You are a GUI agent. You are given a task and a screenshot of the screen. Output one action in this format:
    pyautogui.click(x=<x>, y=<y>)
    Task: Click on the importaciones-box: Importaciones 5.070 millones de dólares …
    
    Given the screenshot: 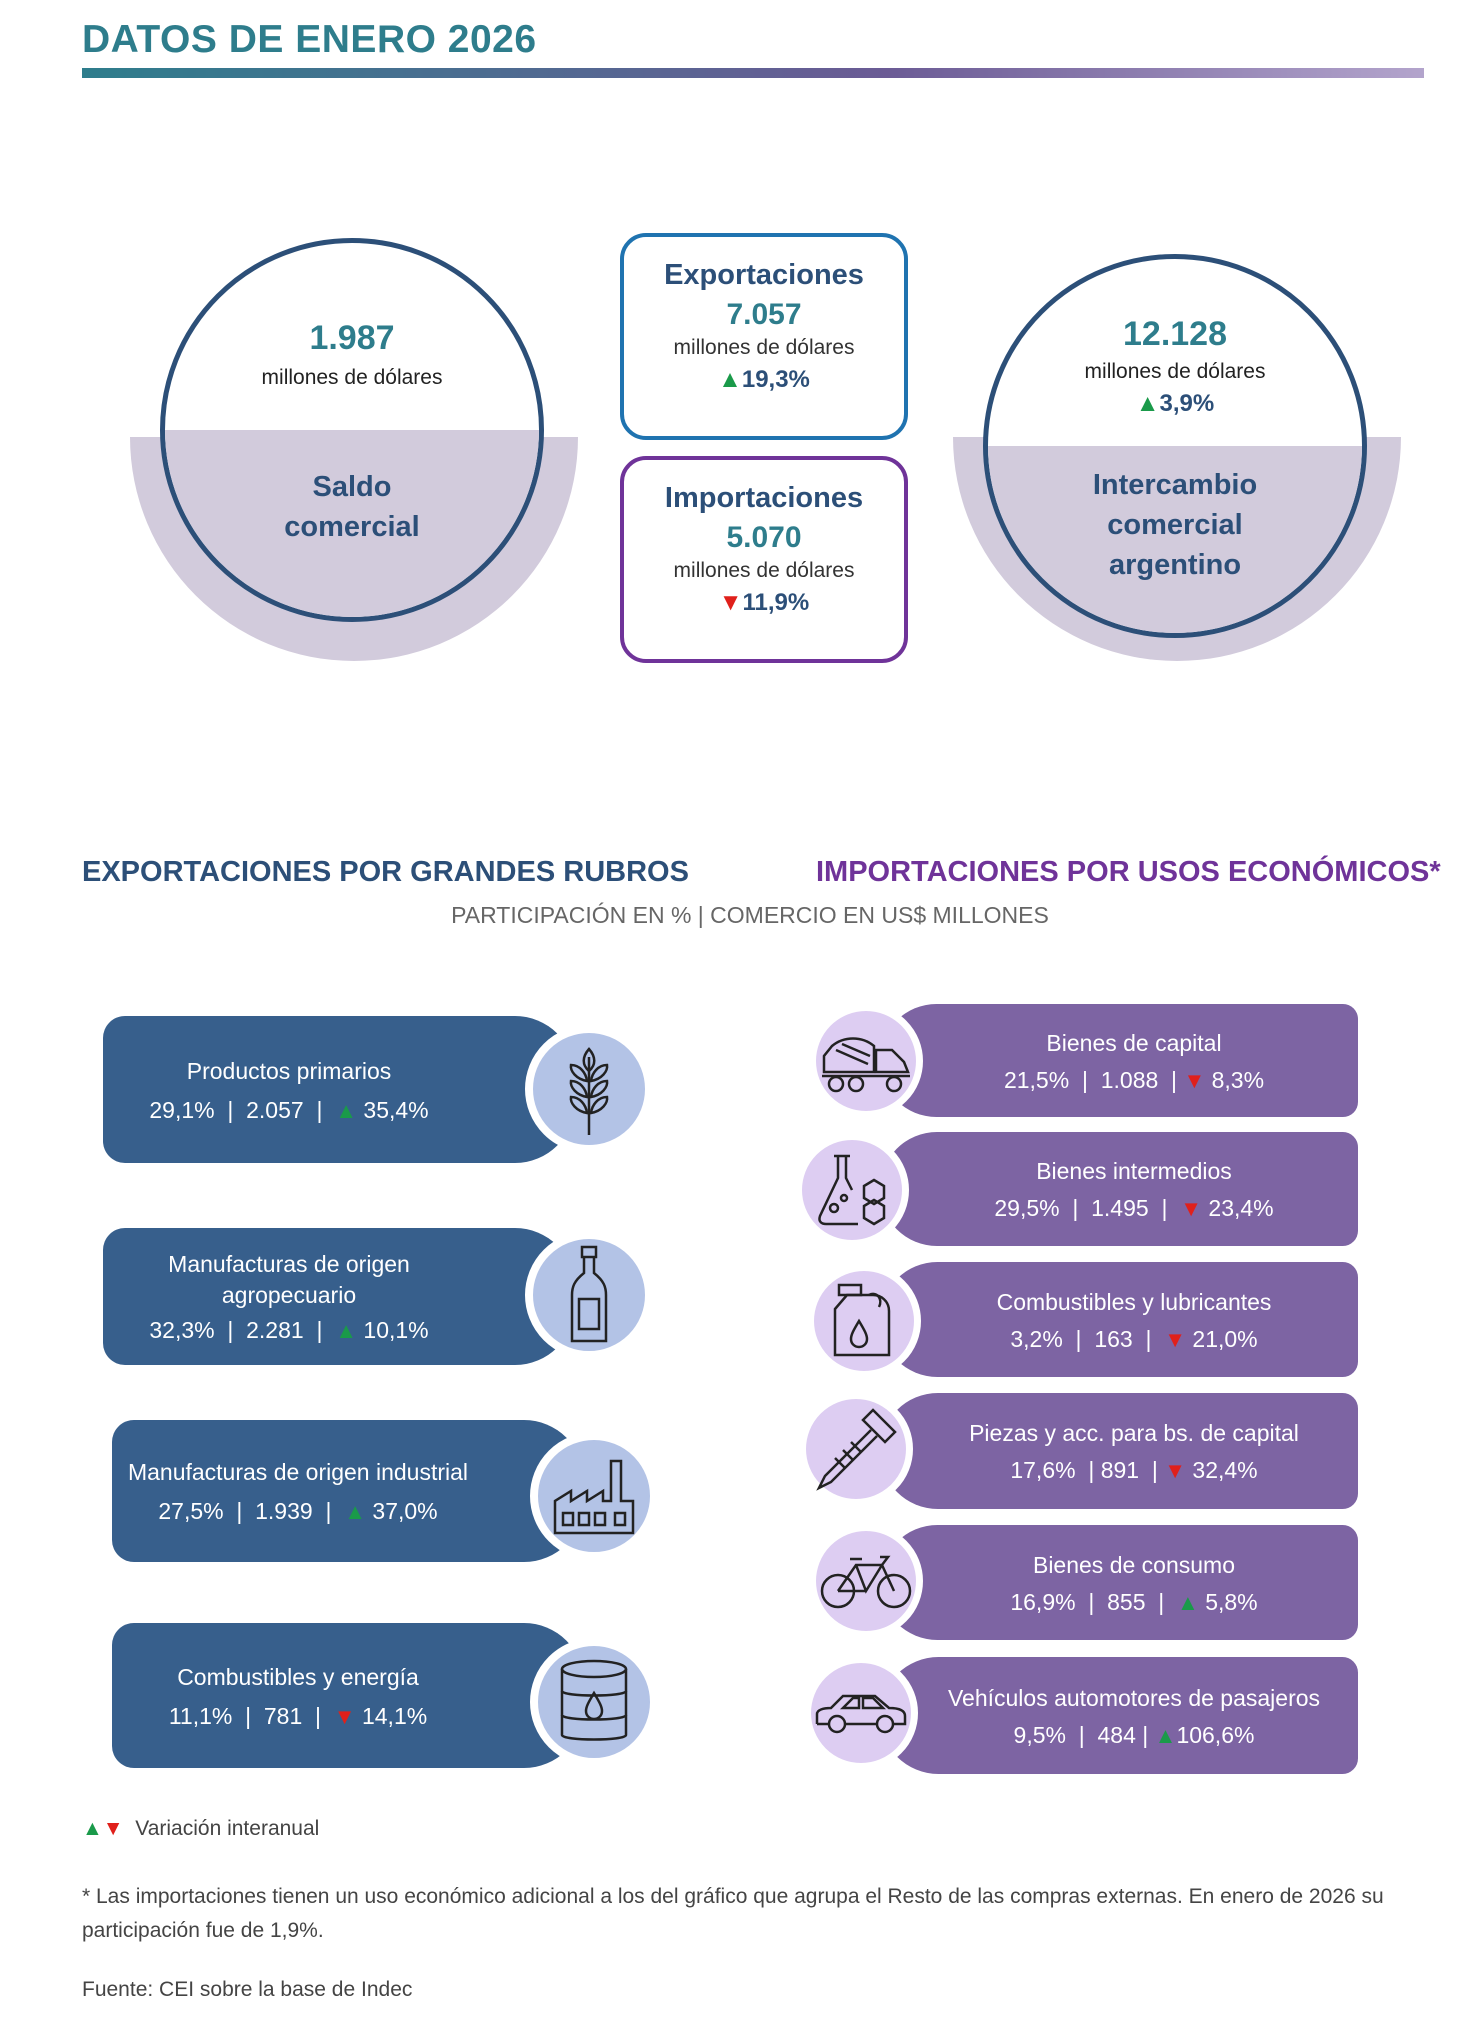 What is the action you would take?
    pyautogui.click(x=764, y=559)
    